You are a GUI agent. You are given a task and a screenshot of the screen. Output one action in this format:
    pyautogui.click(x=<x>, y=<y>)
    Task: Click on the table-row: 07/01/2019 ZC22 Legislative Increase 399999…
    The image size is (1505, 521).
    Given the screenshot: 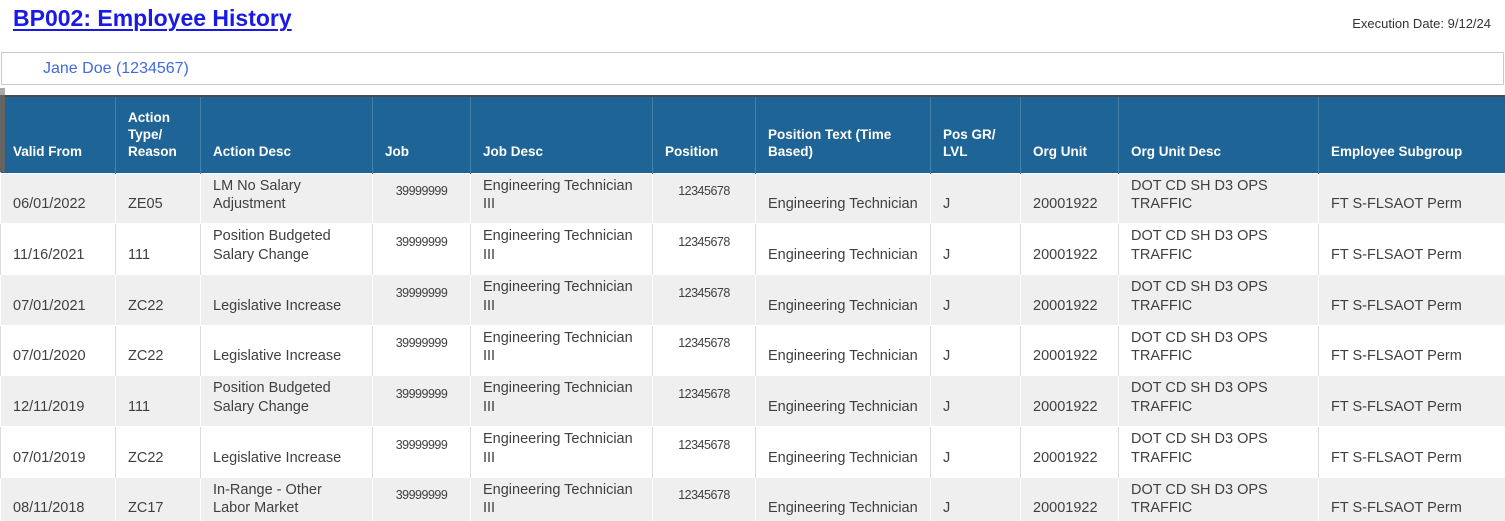 What is the action you would take?
    pyautogui.click(x=752, y=452)
    